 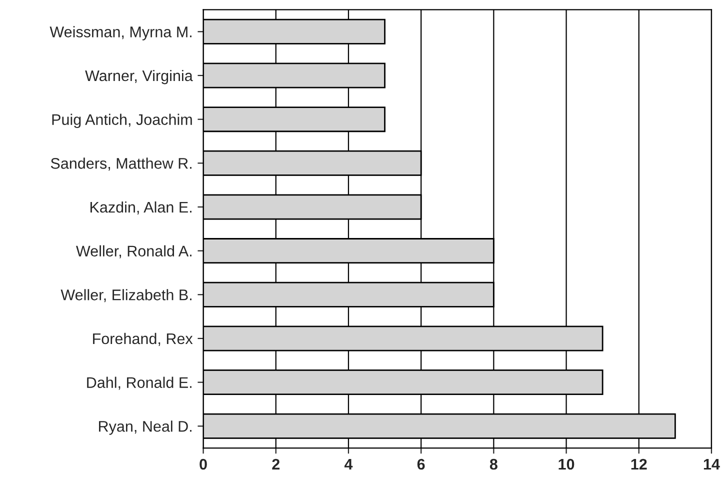 I want to click on x-tick-label: 12, so click(x=639, y=464).